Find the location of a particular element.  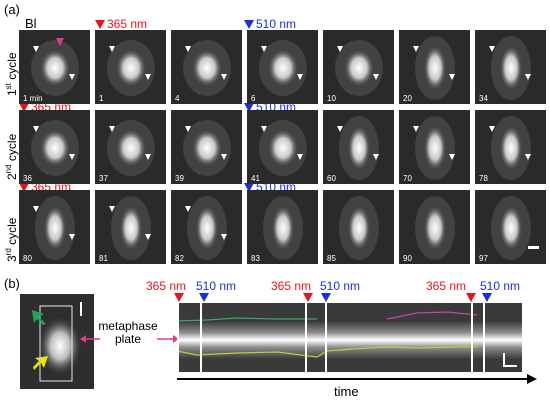

micrograph-tile: 4 is located at coordinates (206, 67).